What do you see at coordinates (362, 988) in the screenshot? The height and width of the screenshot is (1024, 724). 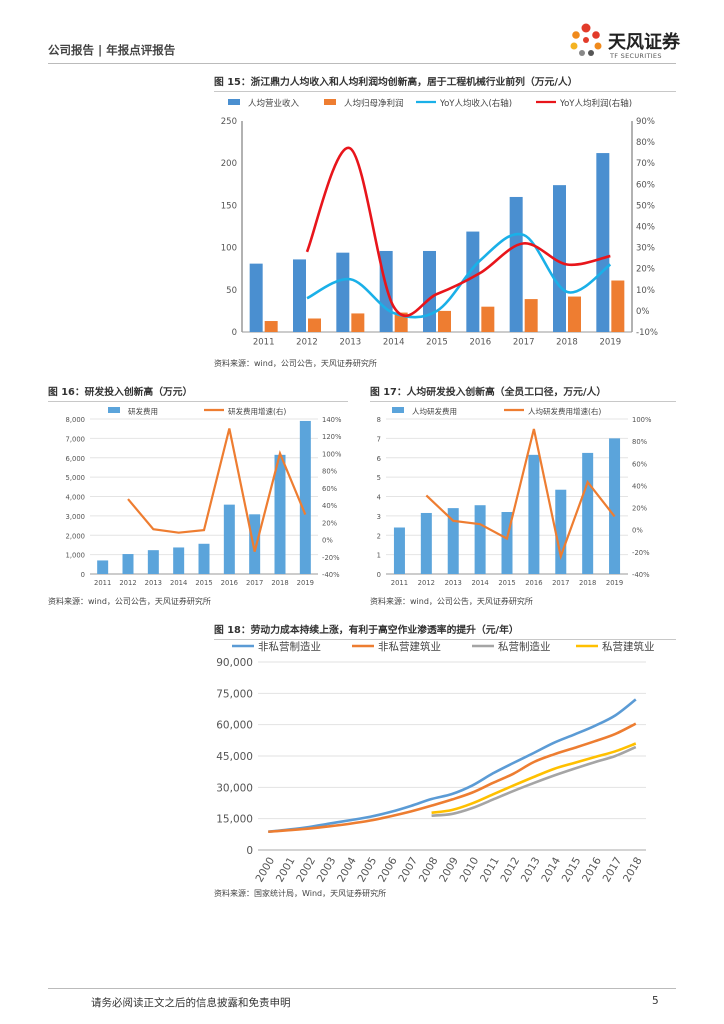 I see `footer-divider` at bounding box center [362, 988].